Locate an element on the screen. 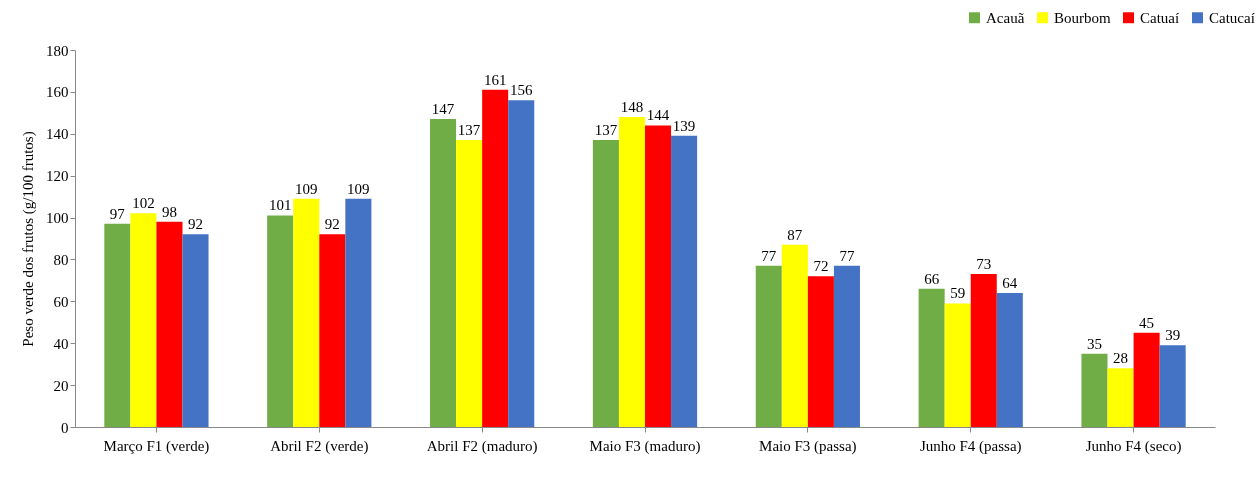 The height and width of the screenshot is (489, 1258). y-tick-label: 160 is located at coordinates (57, 92).